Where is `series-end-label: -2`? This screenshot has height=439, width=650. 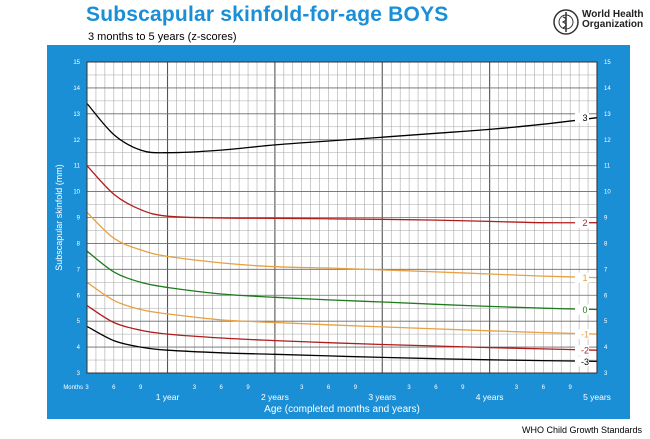
series-end-label: -2 is located at coordinates (585, 351).